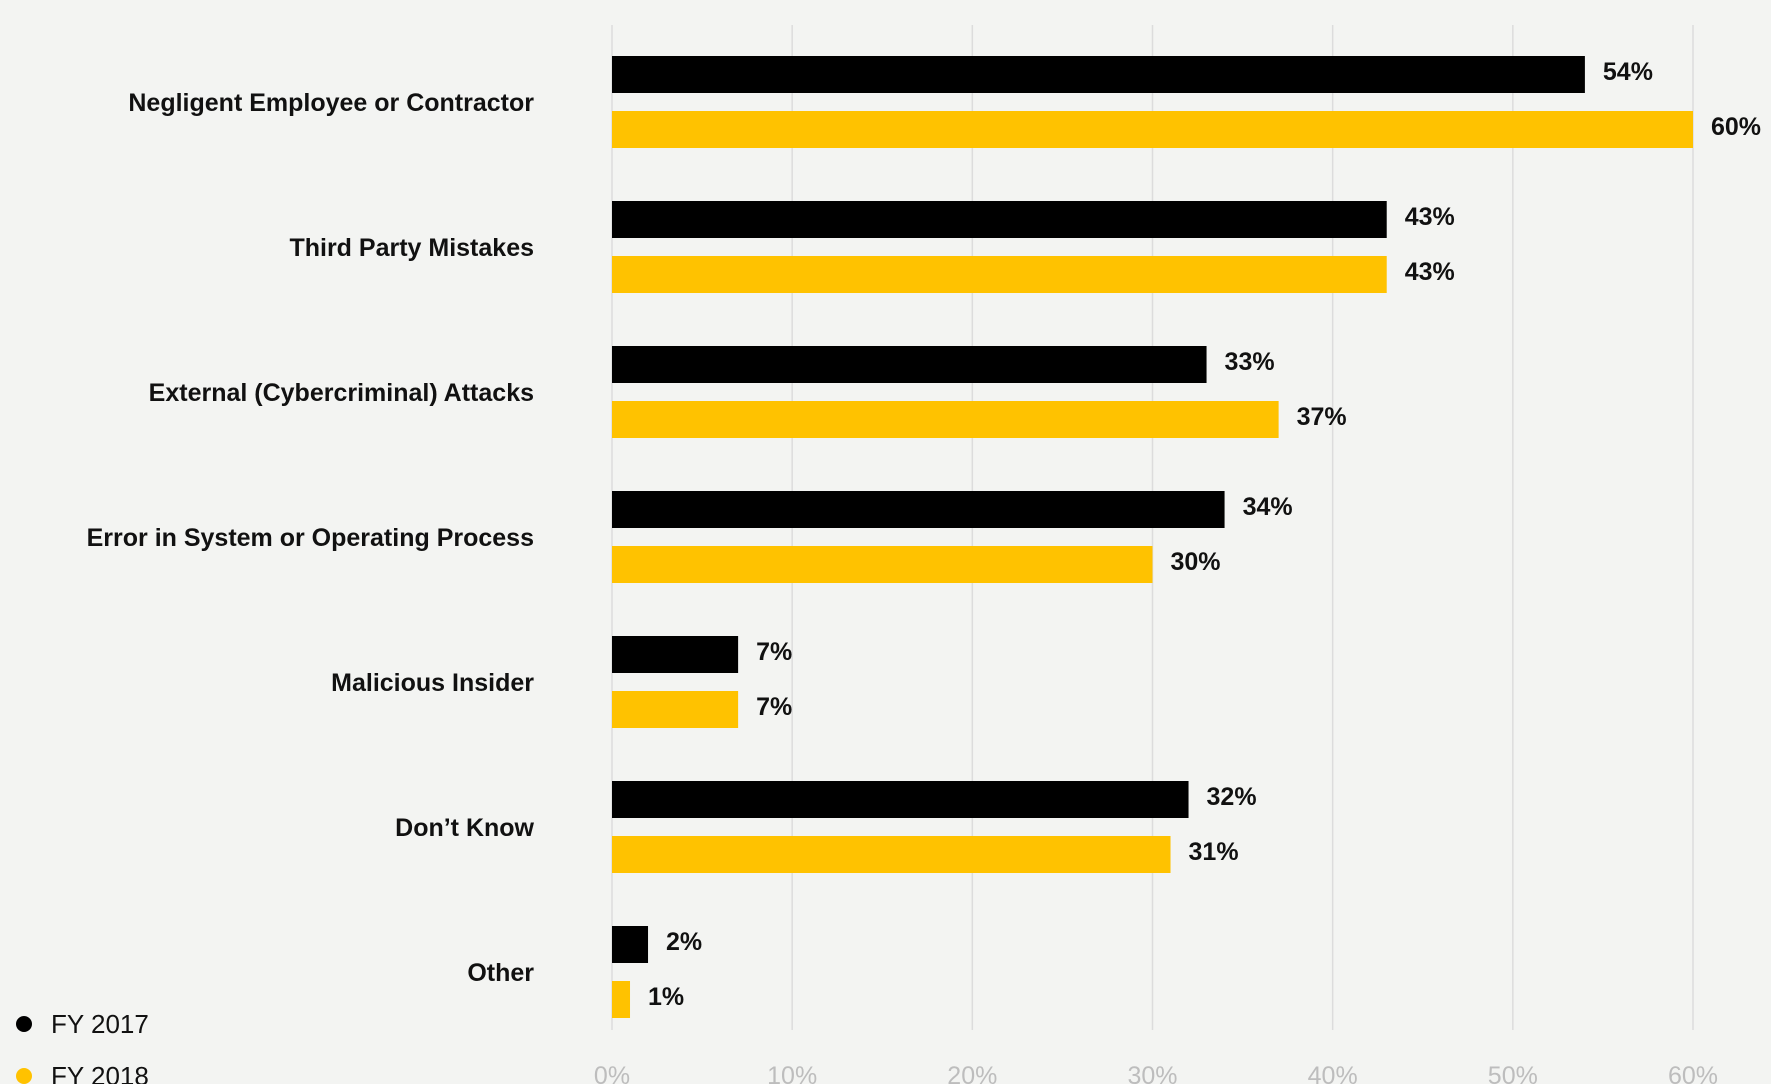 The width and height of the screenshot is (1771, 1084). What do you see at coordinates (1736, 127) in the screenshot?
I see `data-label: 60%` at bounding box center [1736, 127].